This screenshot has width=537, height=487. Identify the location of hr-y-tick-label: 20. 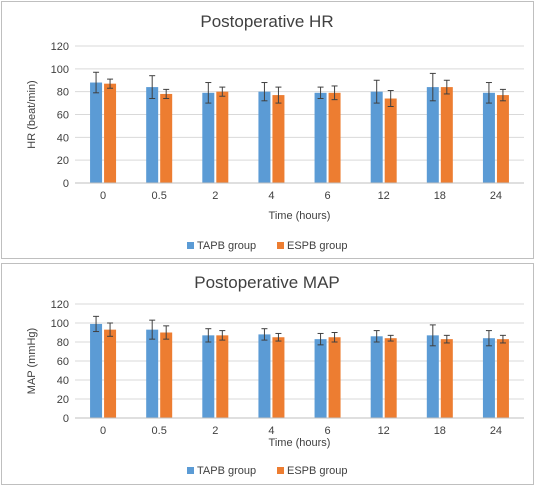
(63, 161).